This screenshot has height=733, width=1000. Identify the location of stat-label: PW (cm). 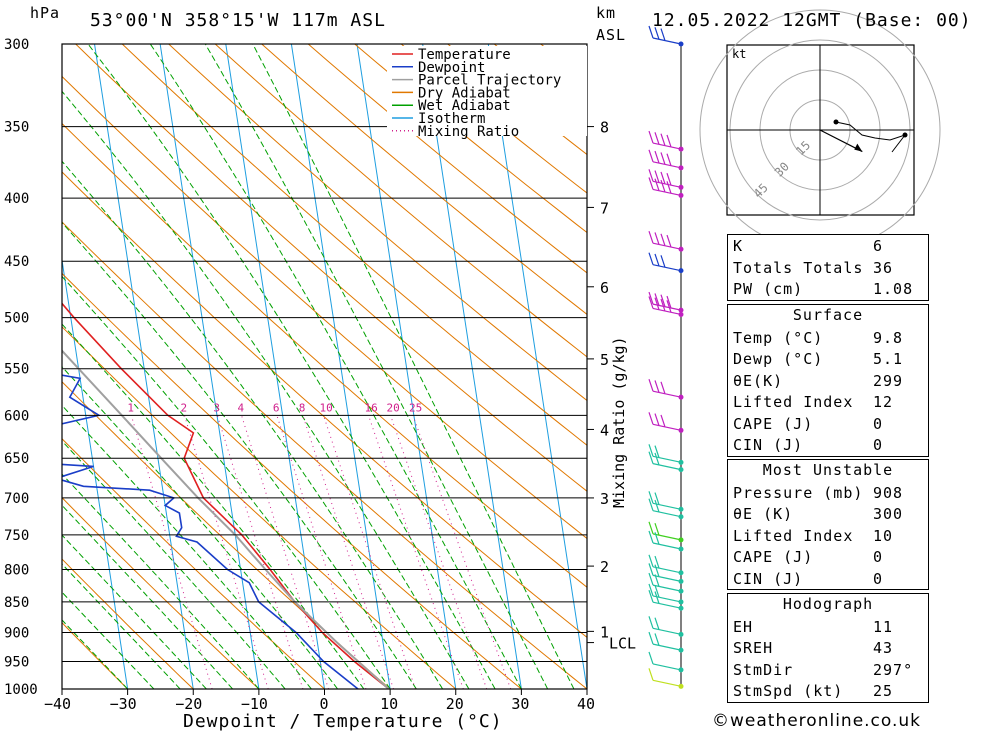
(768, 289).